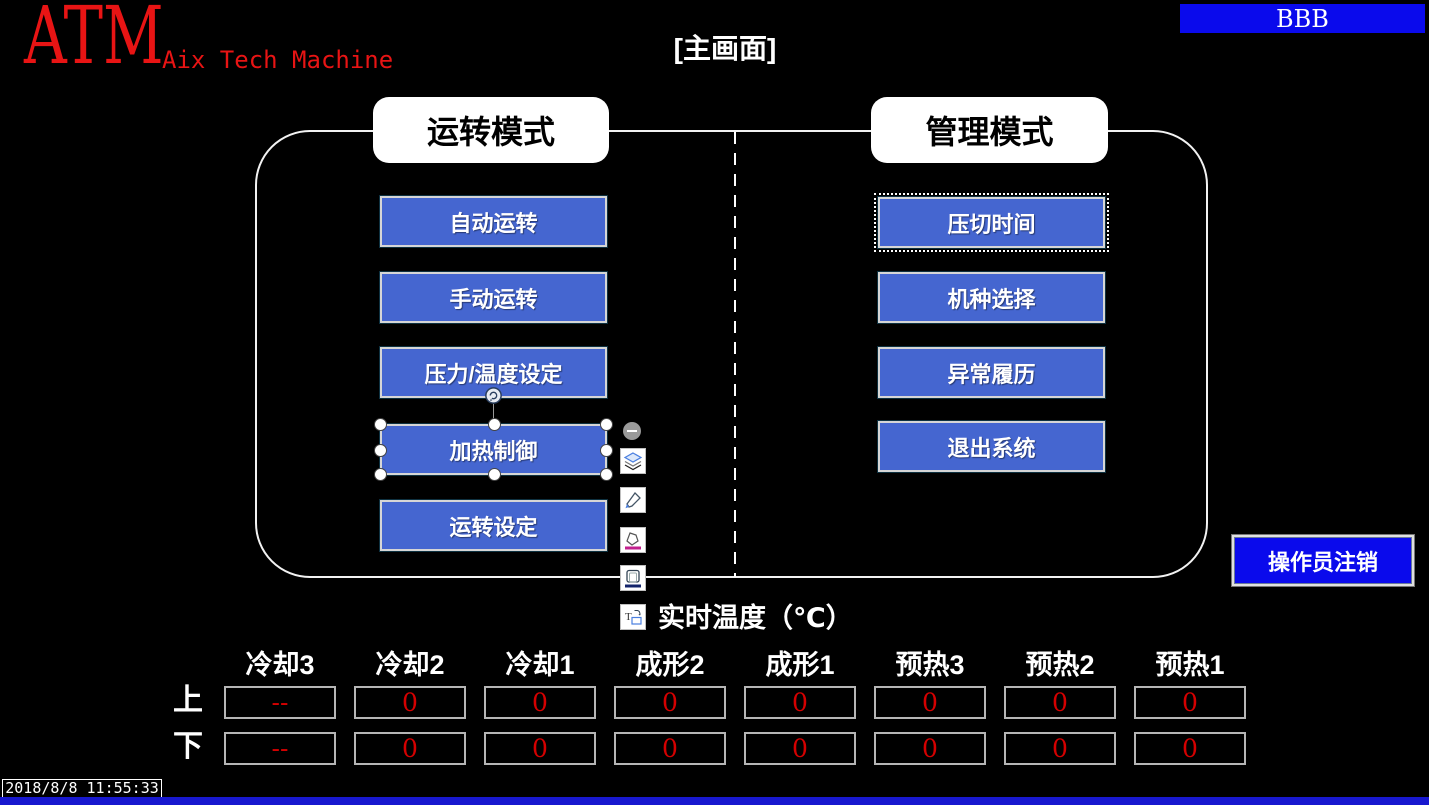 This screenshot has height=805, width=1429. Describe the element at coordinates (280, 665) in the screenshot. I see `column-header-cooling3: 冷却3` at that location.